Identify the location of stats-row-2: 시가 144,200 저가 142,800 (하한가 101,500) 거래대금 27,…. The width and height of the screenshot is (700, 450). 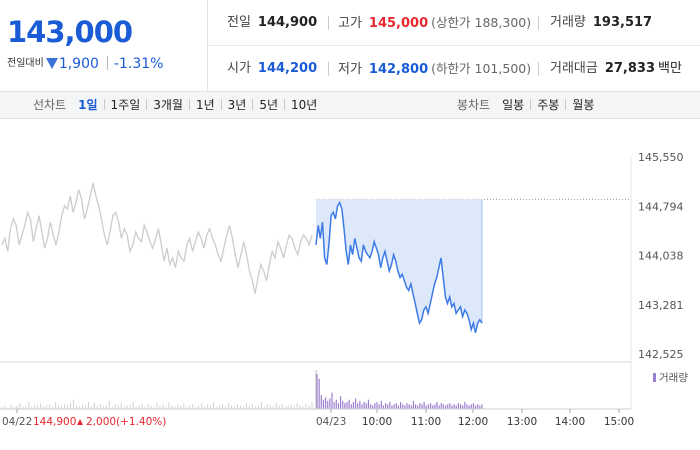
(454, 69).